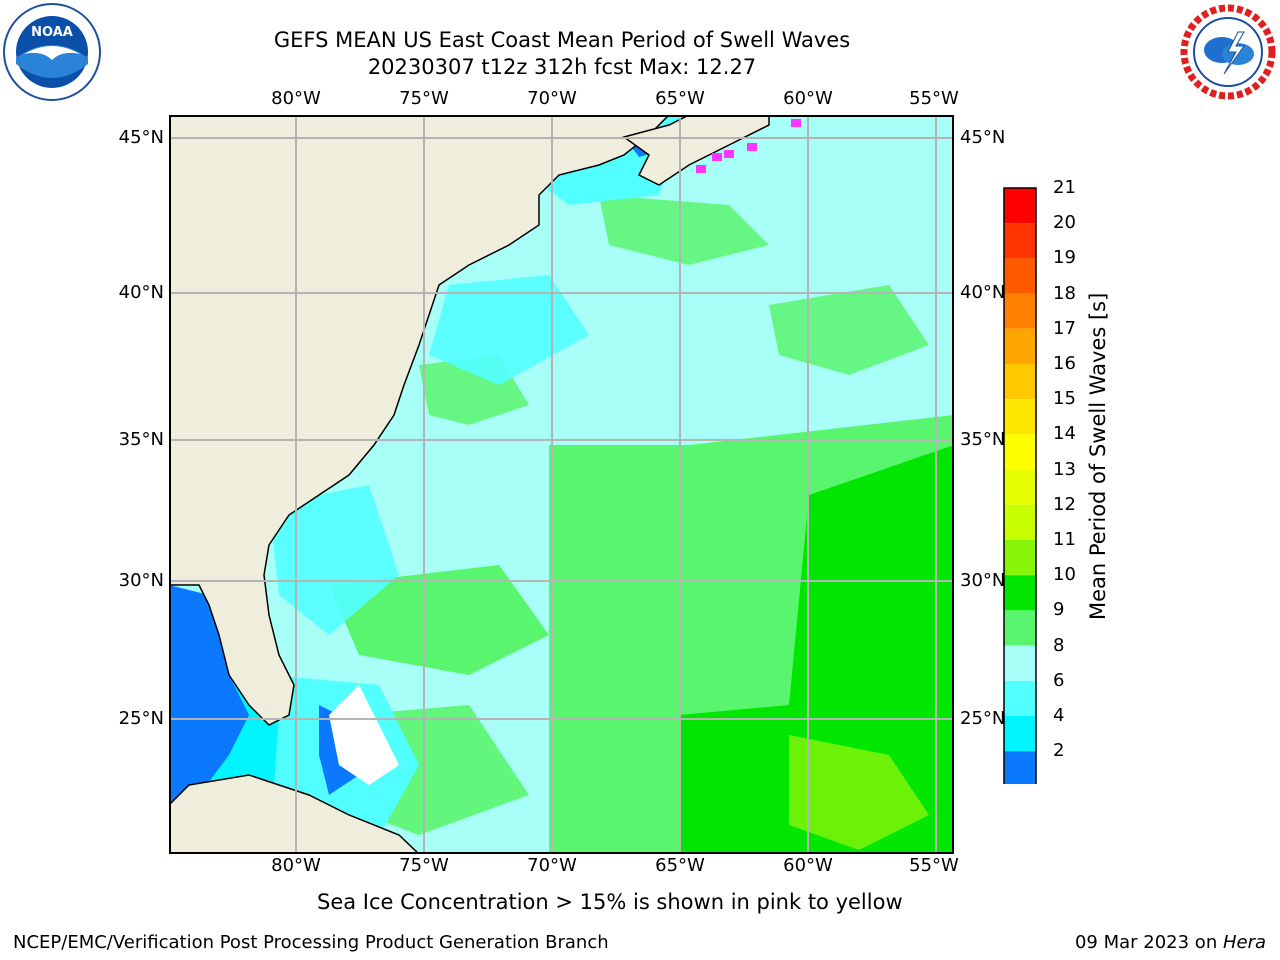 Image resolution: width=1280 pixels, height=960 pixels. What do you see at coordinates (983, 137) in the screenshot?
I see `lat-tick-right: 45°N` at bounding box center [983, 137].